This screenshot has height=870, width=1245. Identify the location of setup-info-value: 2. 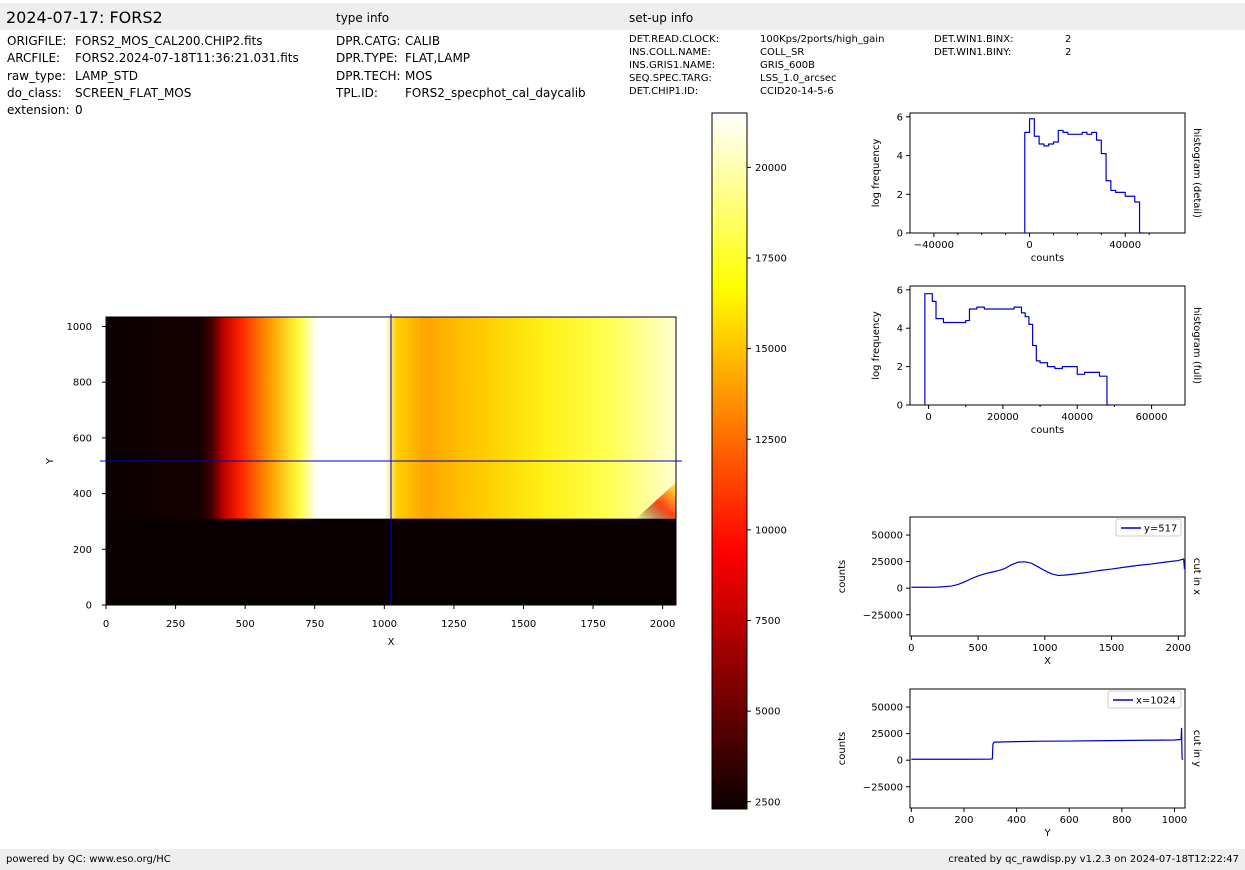
(1068, 39).